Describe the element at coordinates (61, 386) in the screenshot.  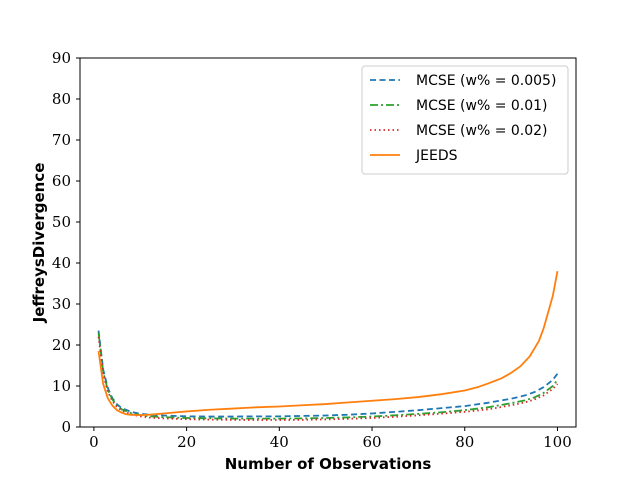
I see `y-tick-label: 10` at that location.